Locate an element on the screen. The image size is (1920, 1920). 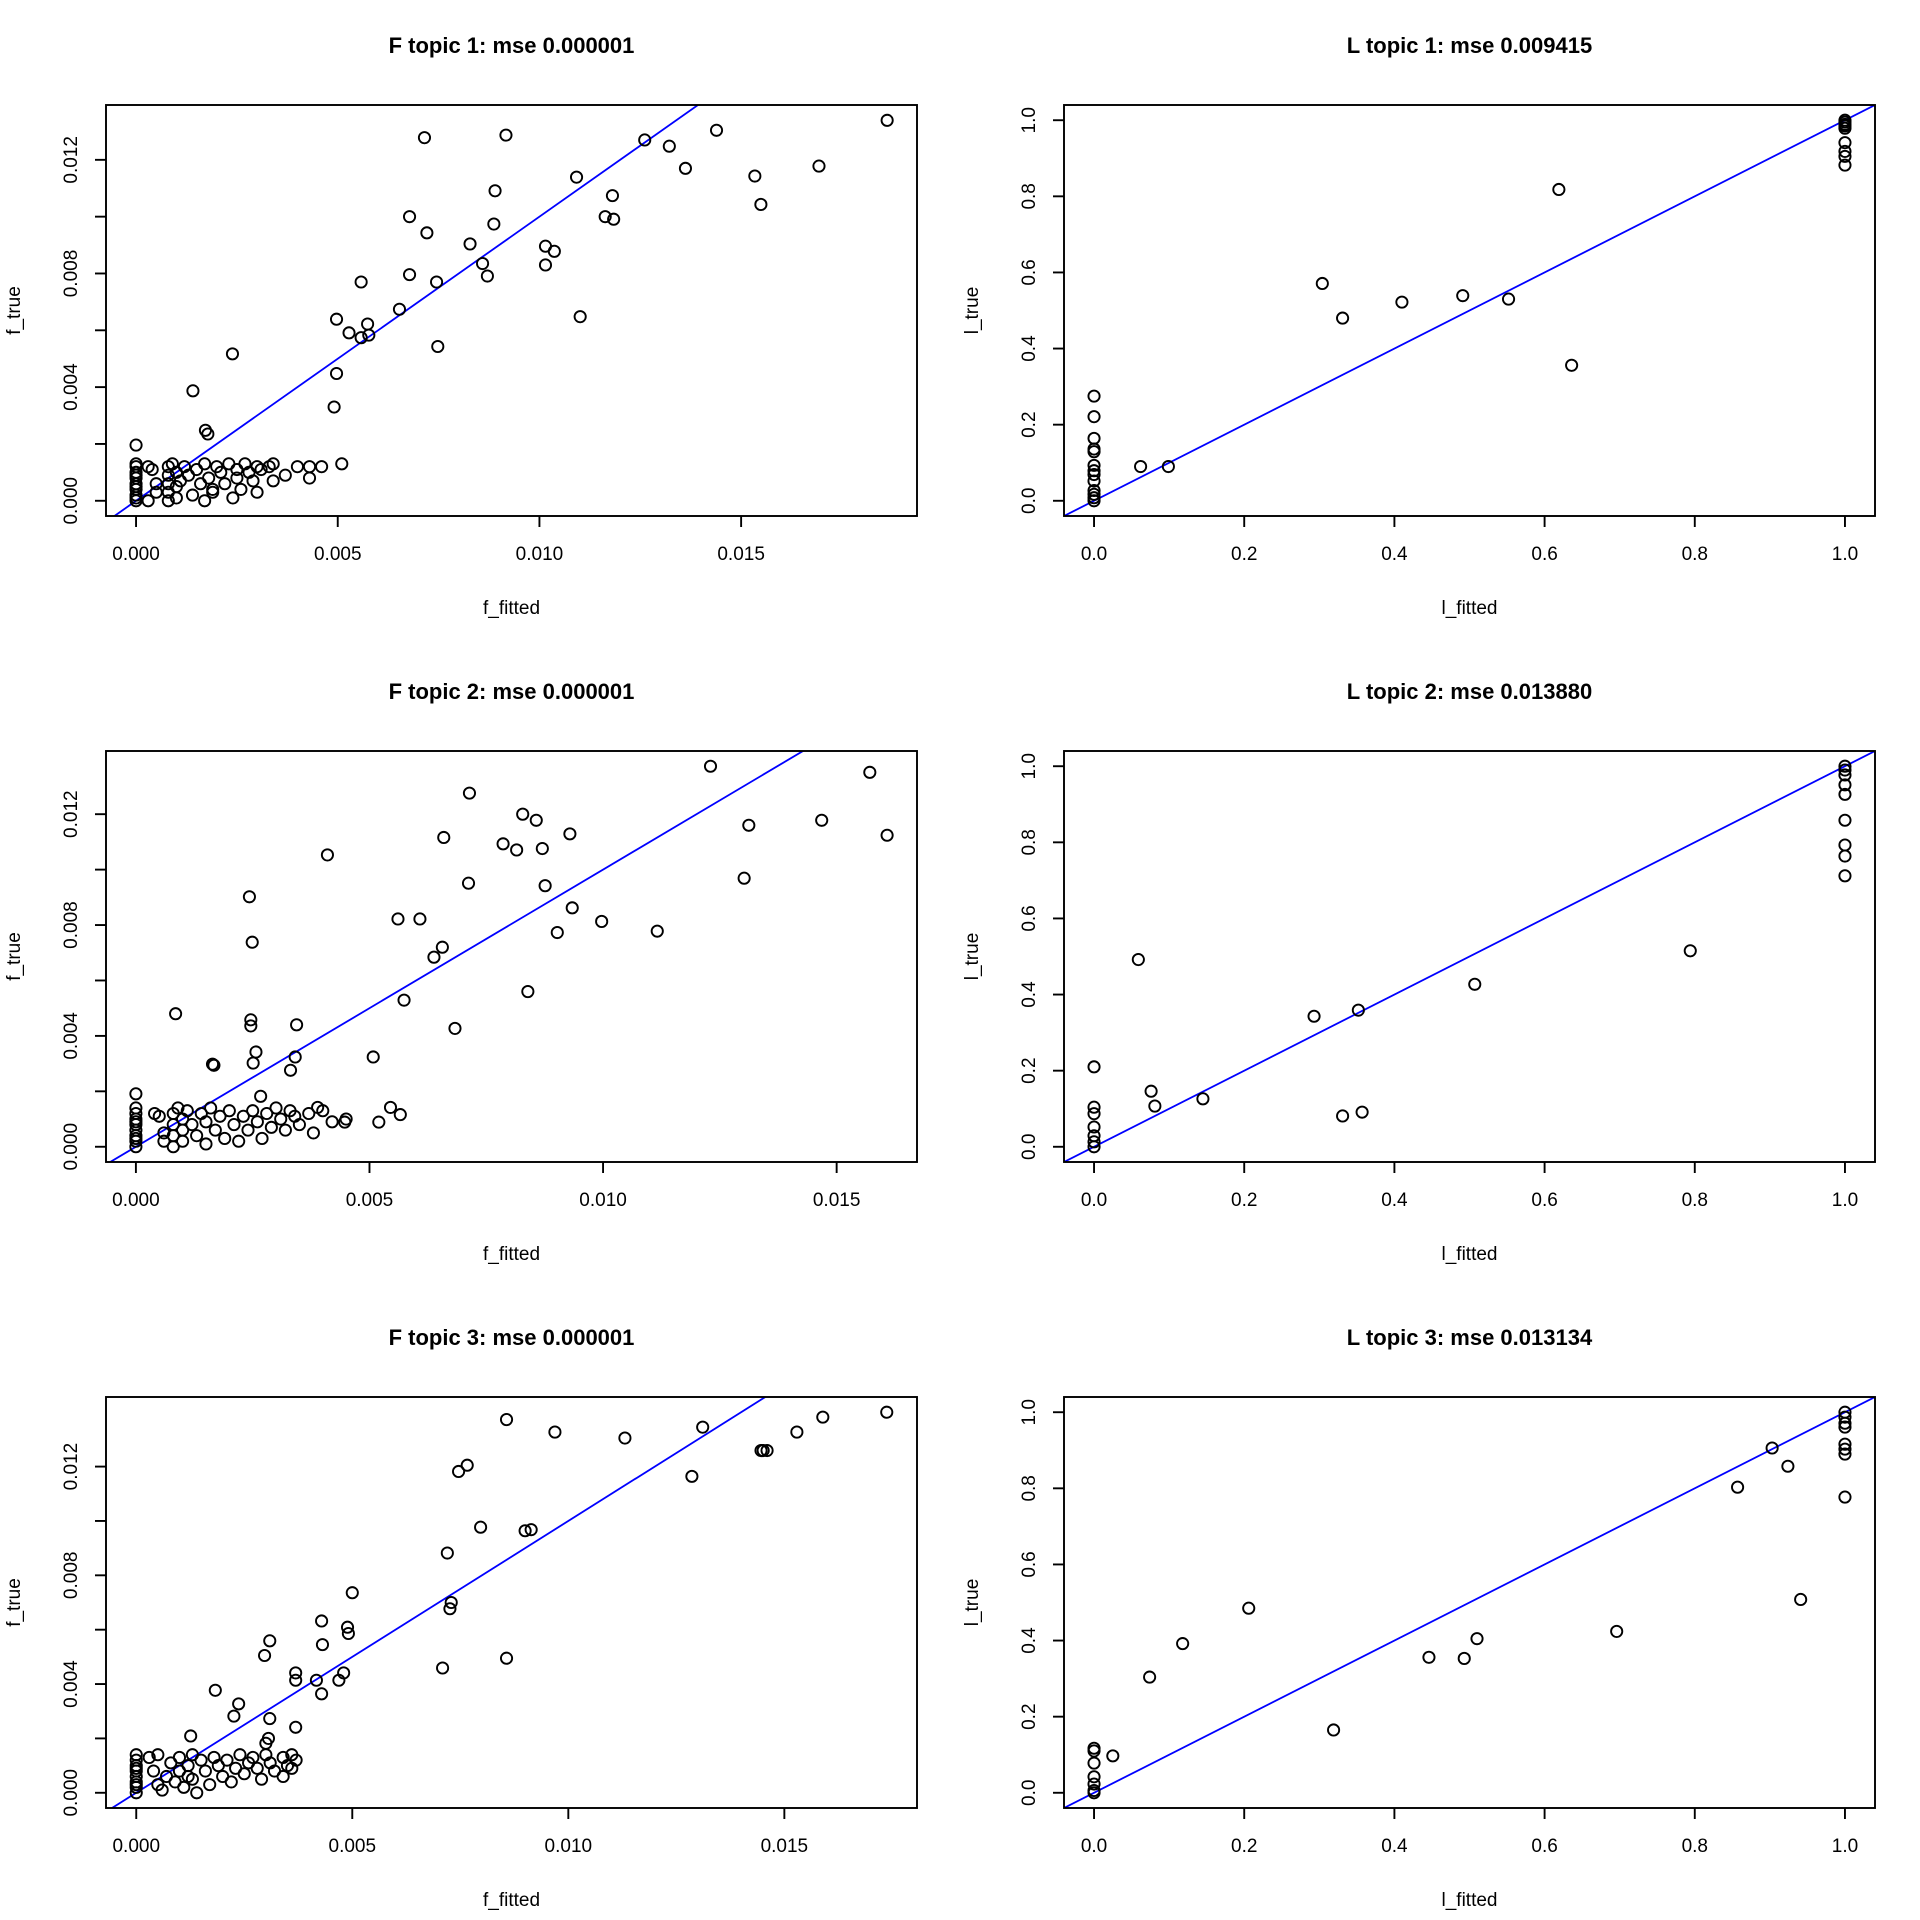
y-tick-label: 0.4 is located at coordinates (1029, 348).